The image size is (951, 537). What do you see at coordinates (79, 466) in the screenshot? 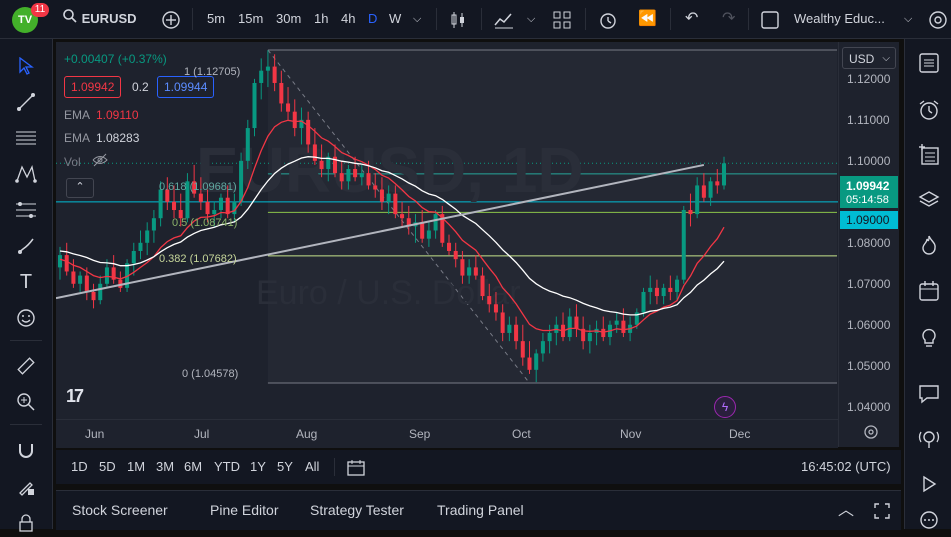
I see `range-1d: 1D` at bounding box center [79, 466].